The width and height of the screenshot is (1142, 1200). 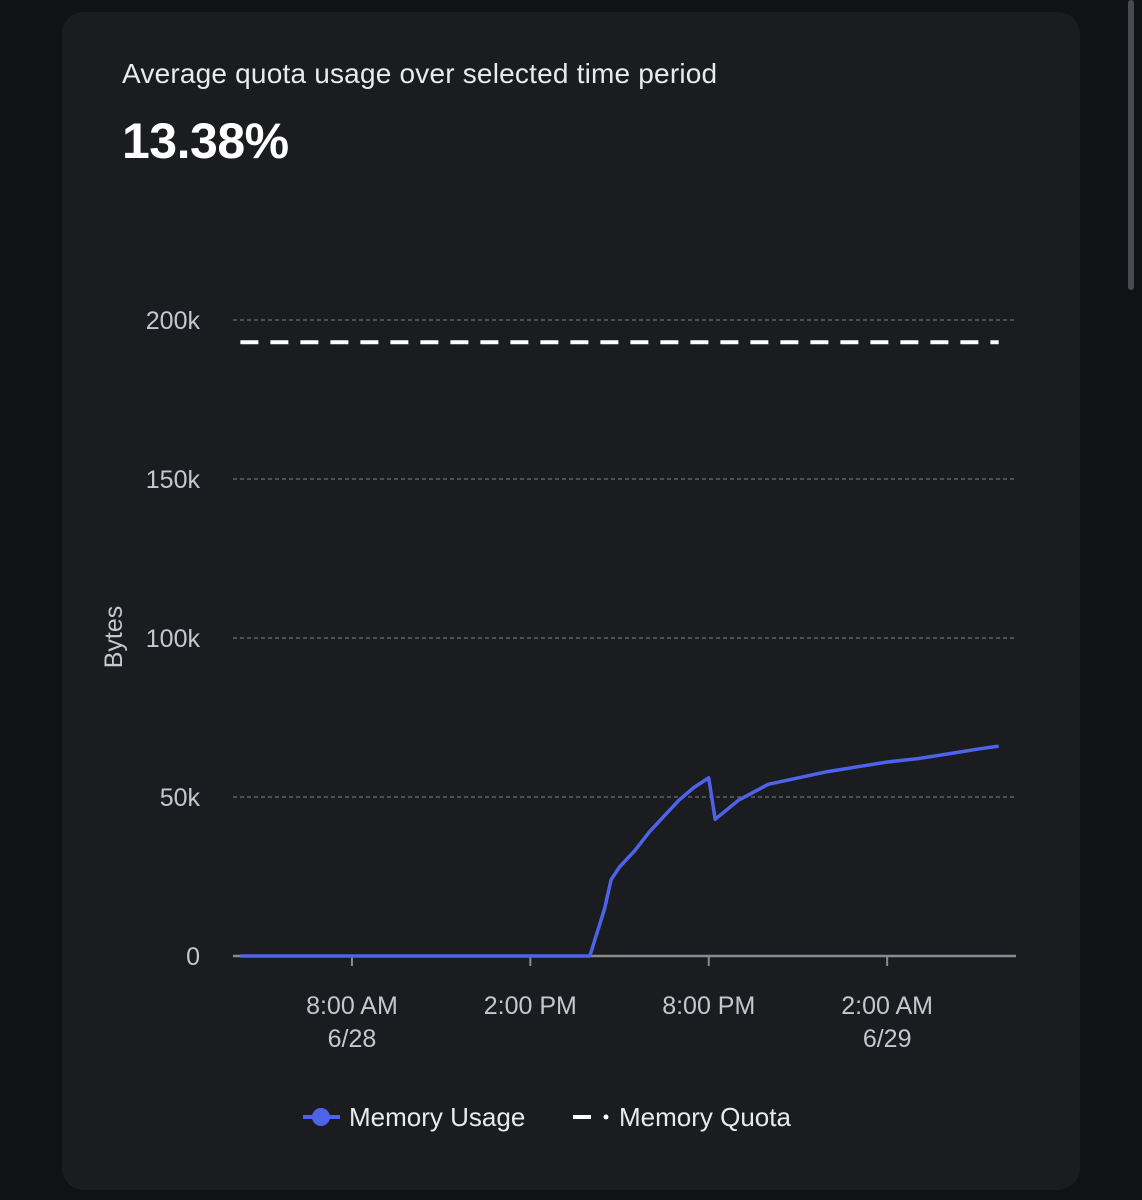 What do you see at coordinates (173, 321) in the screenshot?
I see `y-tick-label: 200k` at bounding box center [173, 321].